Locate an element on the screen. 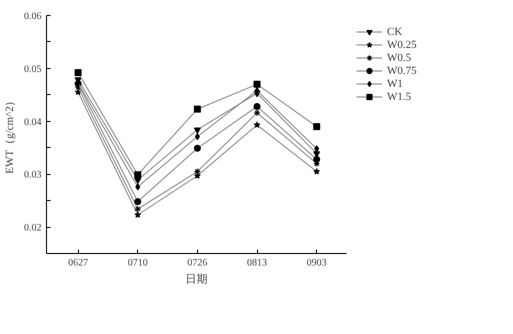  legend-label: W1.5 is located at coordinates (399, 96).